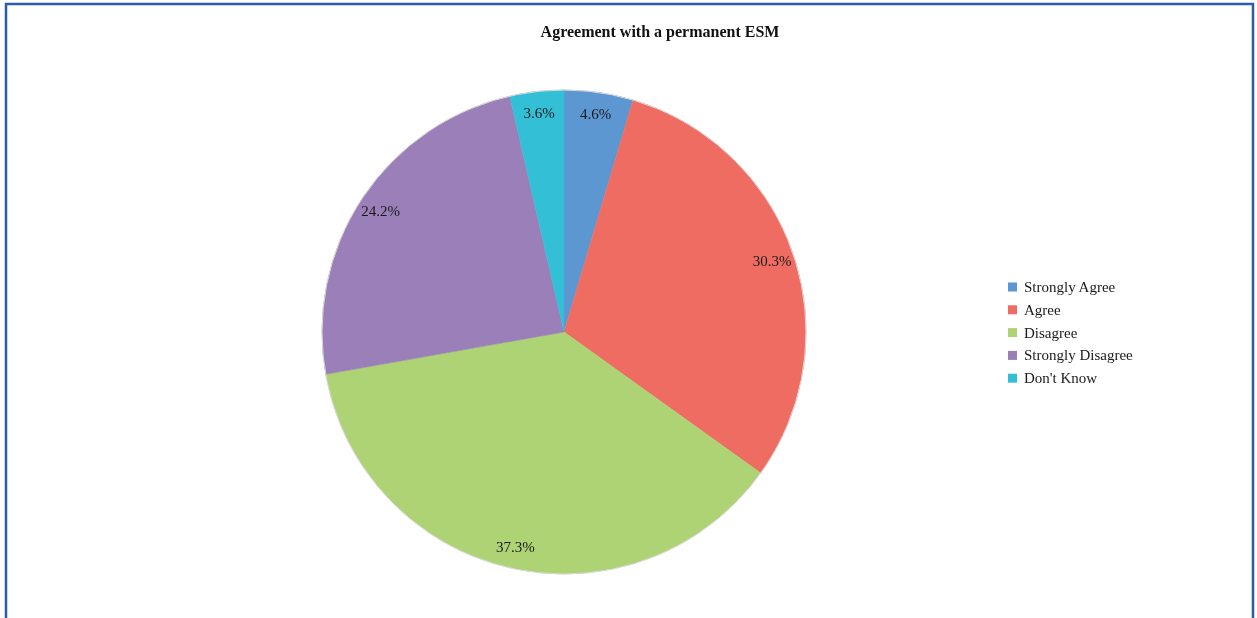 This screenshot has width=1257, height=618. I want to click on legend-label: Strongly Agree, so click(1070, 287).